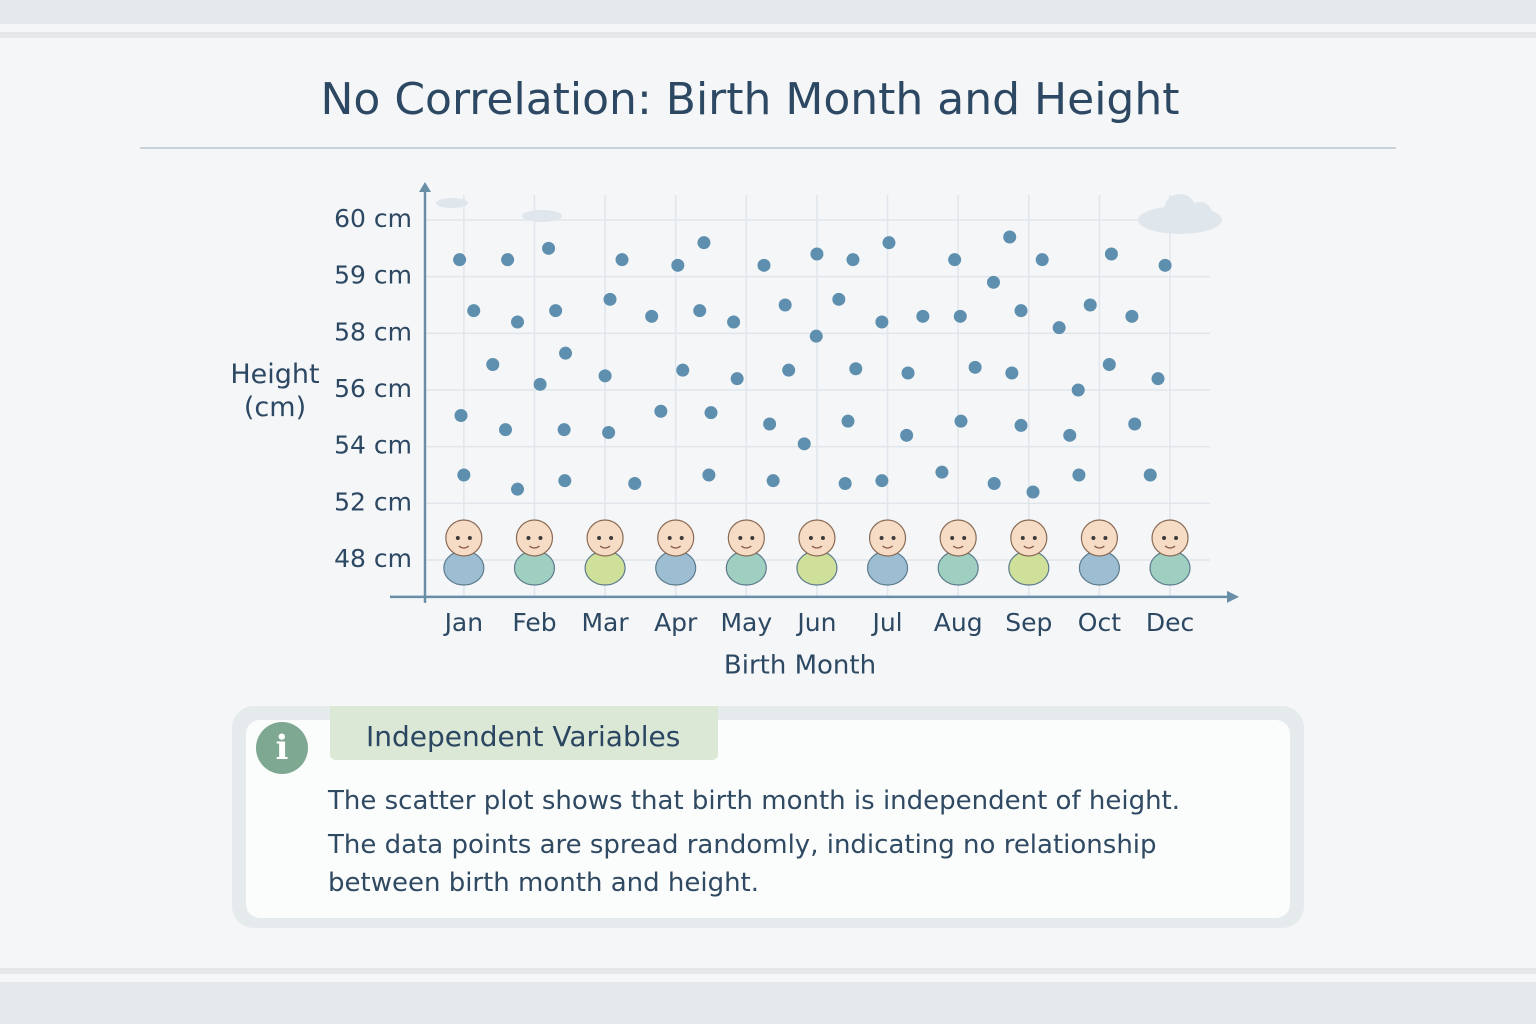 This screenshot has height=1024, width=1536. I want to click on marks, so click(812, 364).